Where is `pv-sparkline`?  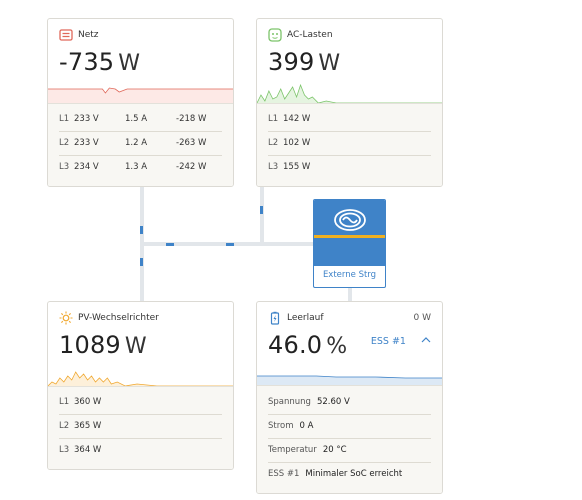
pv-sparkline is located at coordinates (140, 380).